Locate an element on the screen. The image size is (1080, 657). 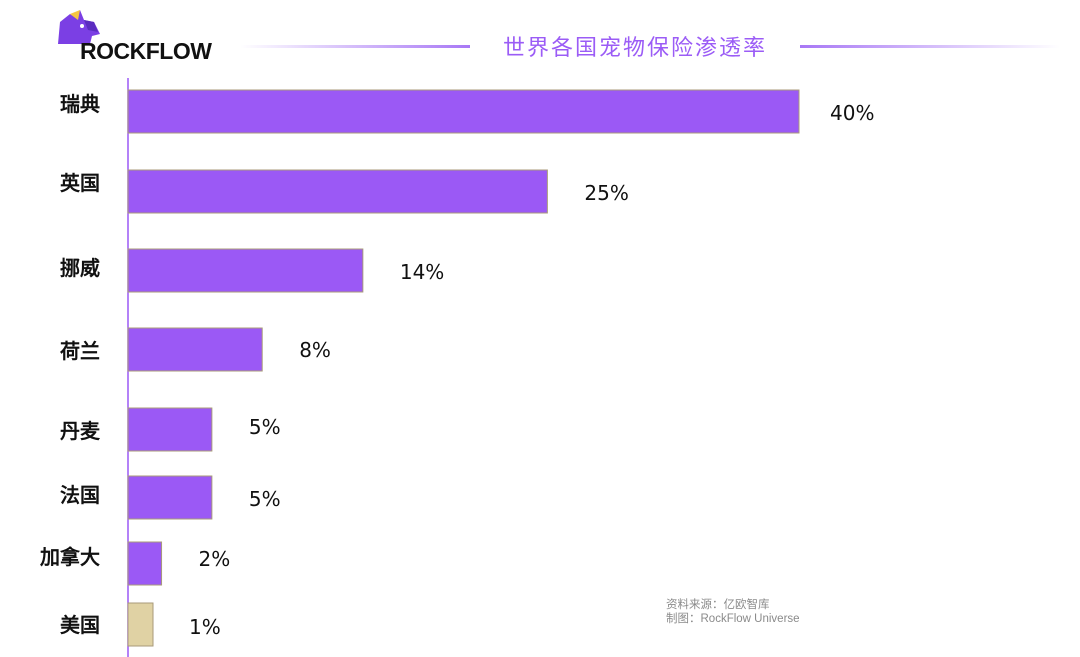
category-label: 美国 is located at coordinates (80, 625).